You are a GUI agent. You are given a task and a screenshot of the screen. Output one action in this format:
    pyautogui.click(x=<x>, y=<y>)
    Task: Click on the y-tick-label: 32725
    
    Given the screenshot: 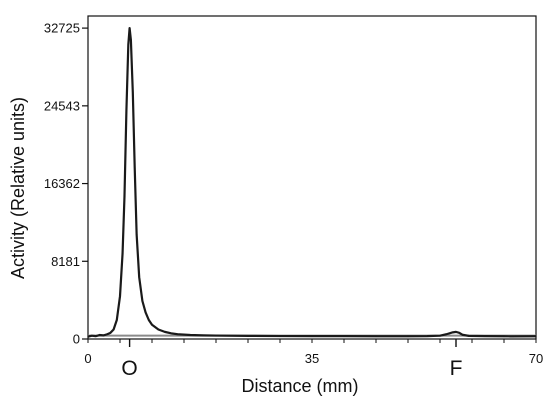 What is the action you would take?
    pyautogui.click(x=62, y=28)
    